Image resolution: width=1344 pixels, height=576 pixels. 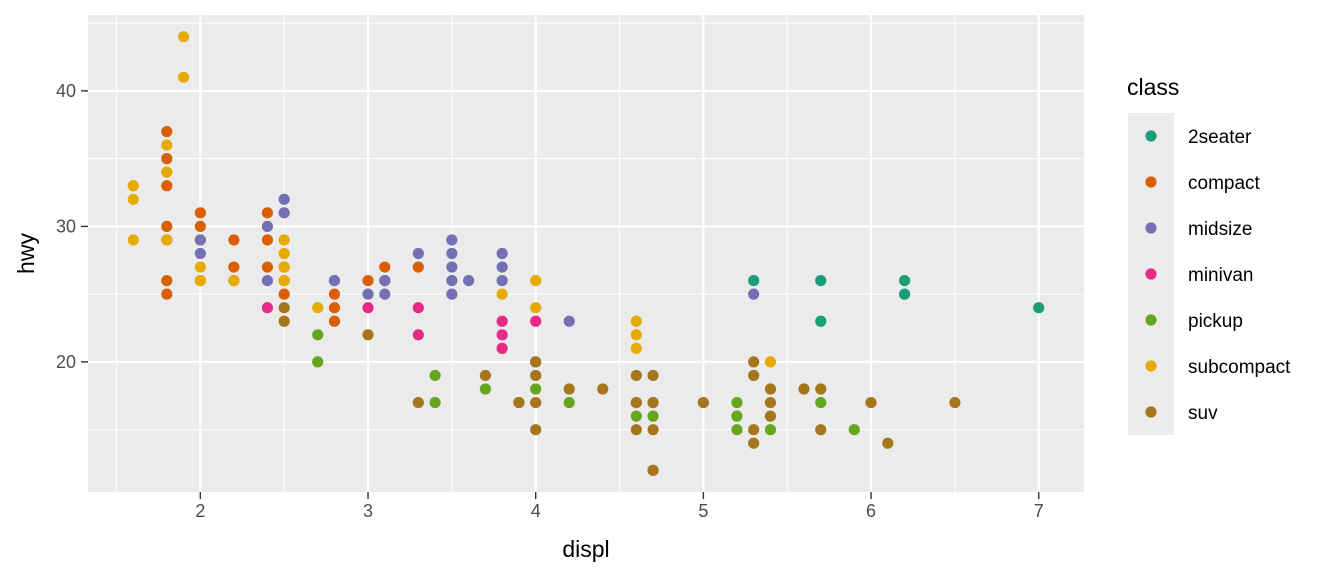 What do you see at coordinates (66, 362) in the screenshot?
I see `y-tick-label: 20` at bounding box center [66, 362].